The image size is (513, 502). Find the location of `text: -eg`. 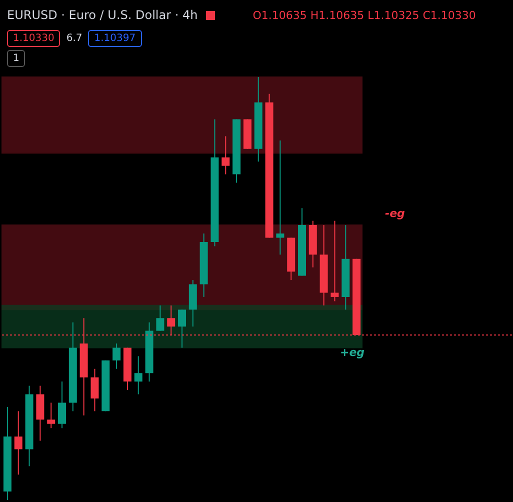

text: -eg is located at coordinates (395, 213).